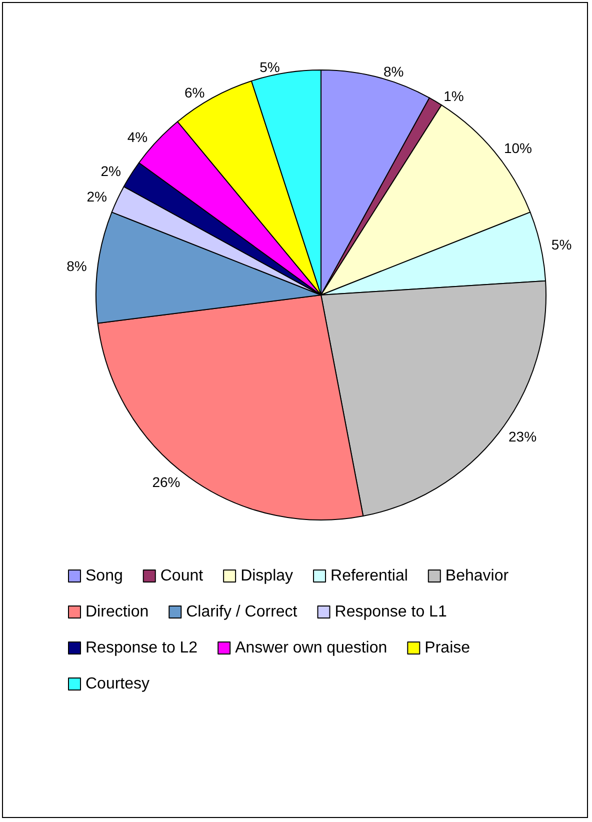 This screenshot has height=822, width=592. Describe the element at coordinates (267, 576) in the screenshot. I see `legend-label: Display` at that location.